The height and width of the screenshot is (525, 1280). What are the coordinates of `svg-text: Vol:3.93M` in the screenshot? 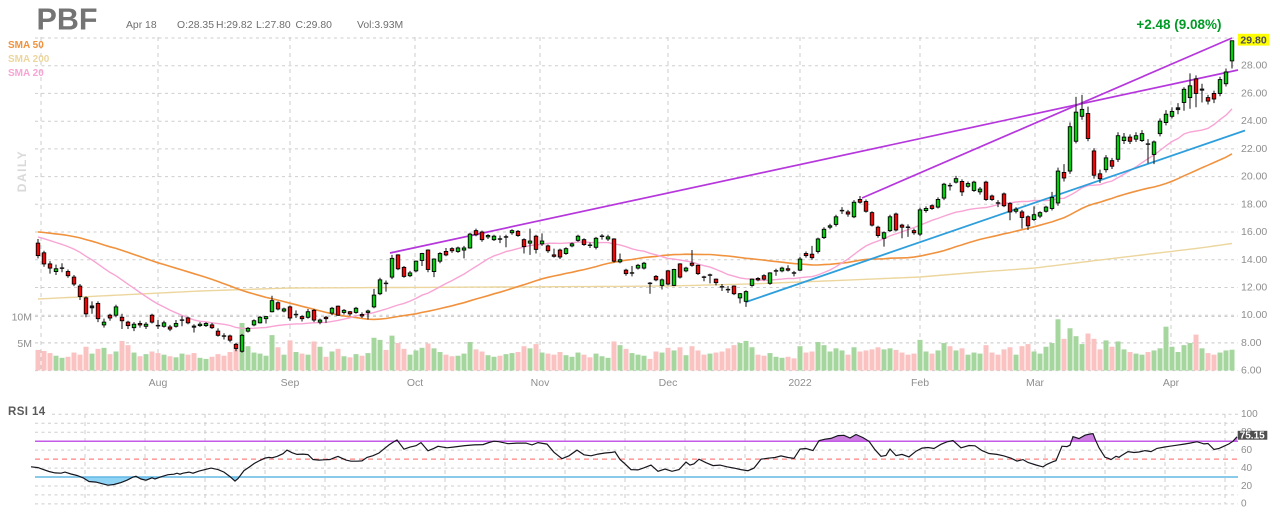 It's located at (380, 25).